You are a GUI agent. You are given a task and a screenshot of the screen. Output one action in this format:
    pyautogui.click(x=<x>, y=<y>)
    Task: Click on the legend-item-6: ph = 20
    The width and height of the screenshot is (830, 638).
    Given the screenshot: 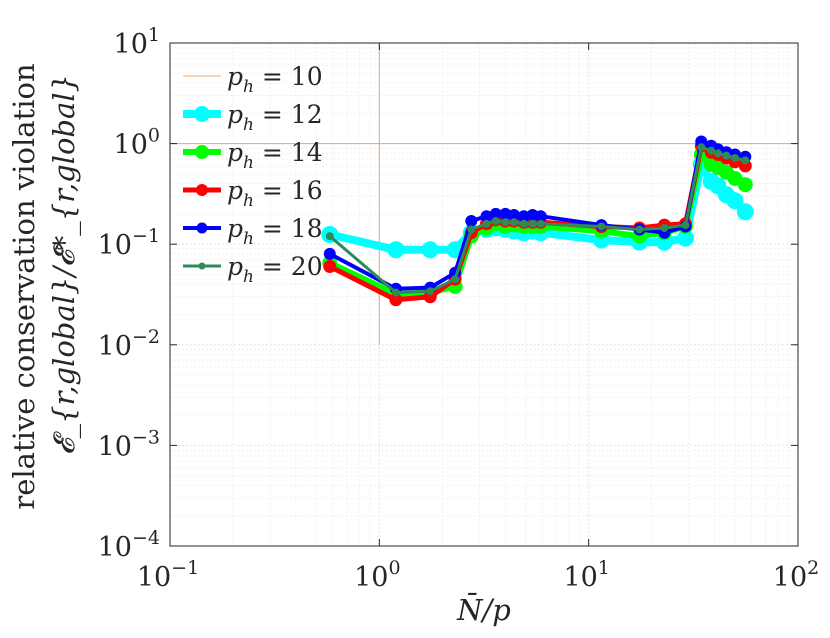 What is the action you would take?
    pyautogui.click(x=253, y=269)
    